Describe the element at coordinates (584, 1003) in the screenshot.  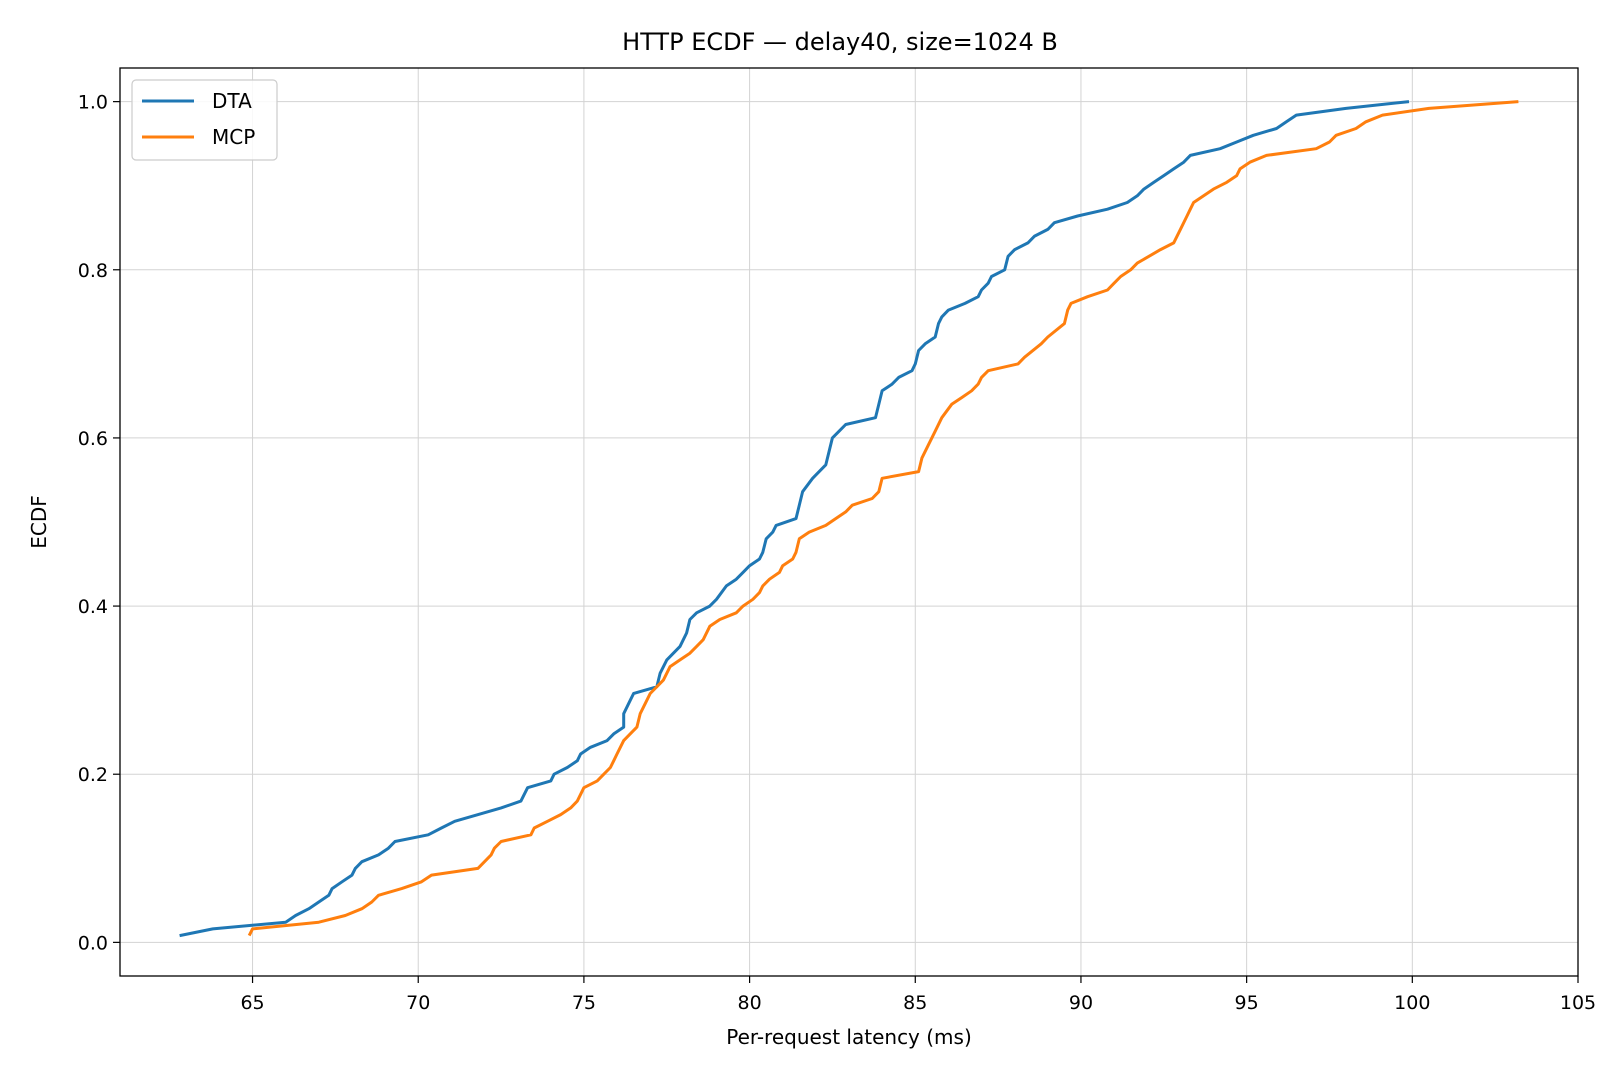
I see `x-tick-label: 75` at that location.